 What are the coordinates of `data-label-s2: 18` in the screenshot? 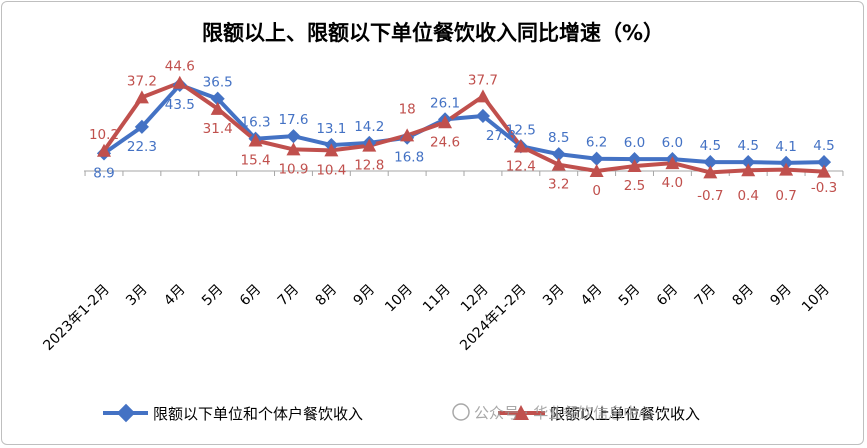 It's located at (407, 109).